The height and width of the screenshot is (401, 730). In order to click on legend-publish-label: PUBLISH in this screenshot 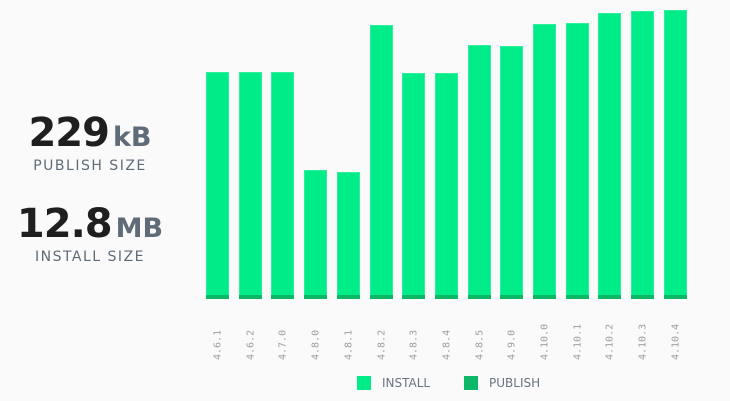, I will do `click(515, 383)`.